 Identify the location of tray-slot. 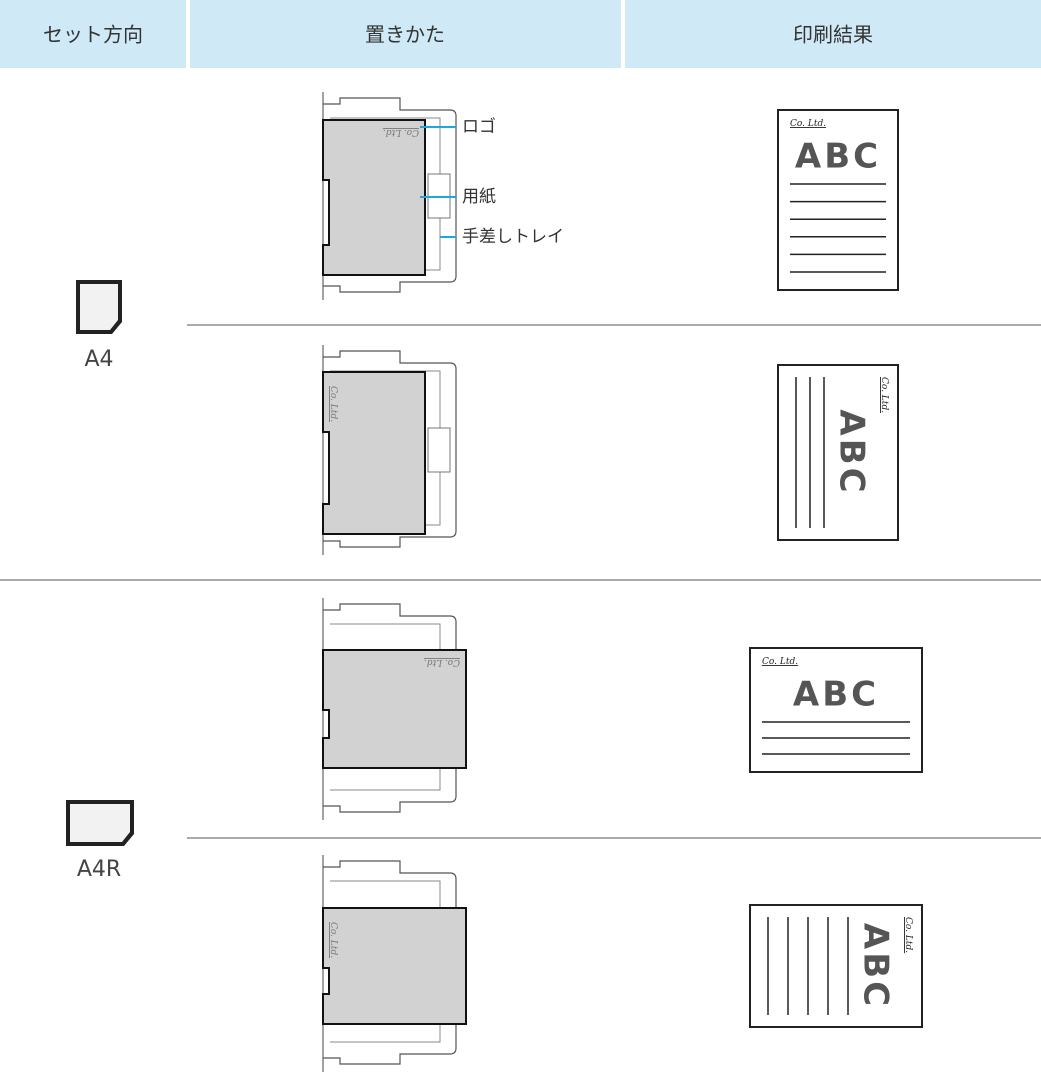
(439, 450).